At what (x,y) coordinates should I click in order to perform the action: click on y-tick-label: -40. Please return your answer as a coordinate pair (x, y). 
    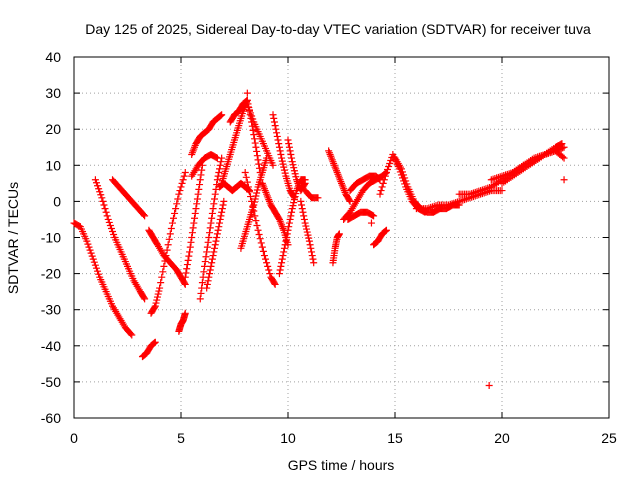
    Looking at the image, I should click on (51, 346).